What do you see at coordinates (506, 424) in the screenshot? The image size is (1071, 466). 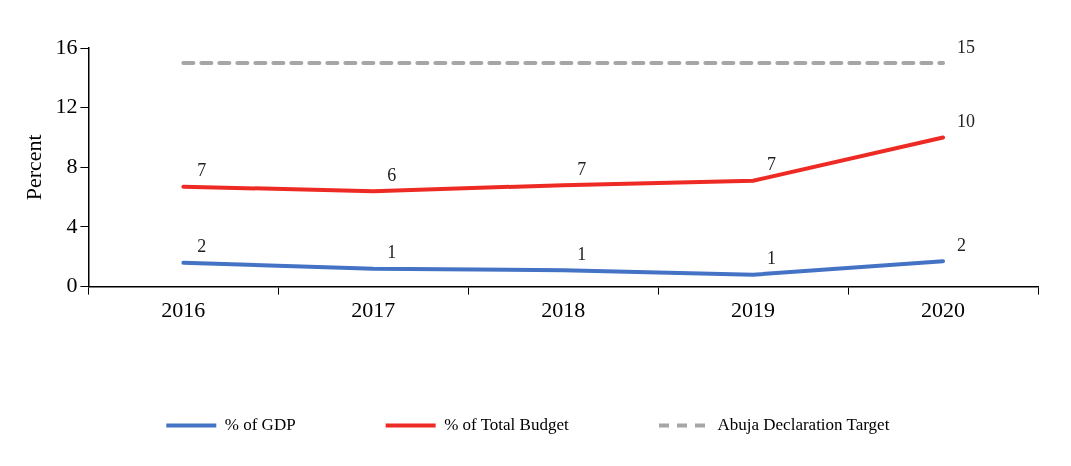 I see `legend-label: % of Total Budget` at bounding box center [506, 424].